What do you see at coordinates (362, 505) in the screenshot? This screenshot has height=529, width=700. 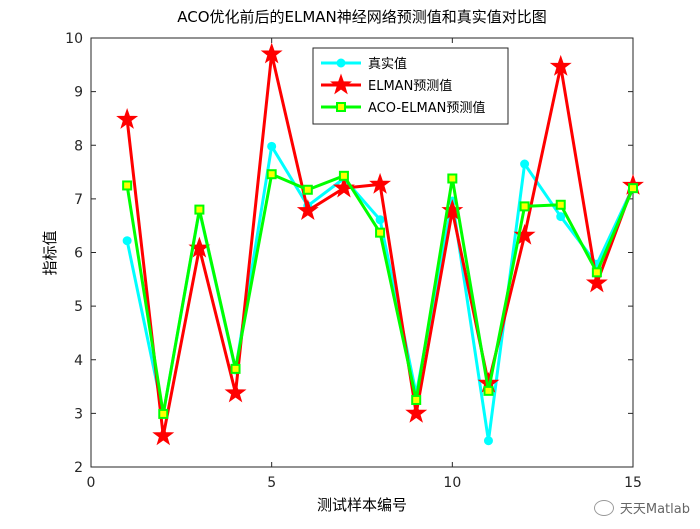 I see `x-axis-label: 测试样本编号` at bounding box center [362, 505].